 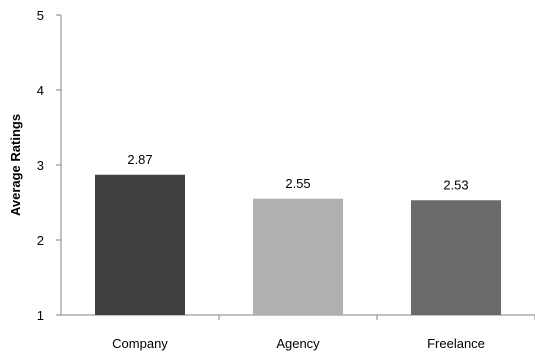 I want to click on data-label-freelance: 2.53, so click(x=455, y=184).